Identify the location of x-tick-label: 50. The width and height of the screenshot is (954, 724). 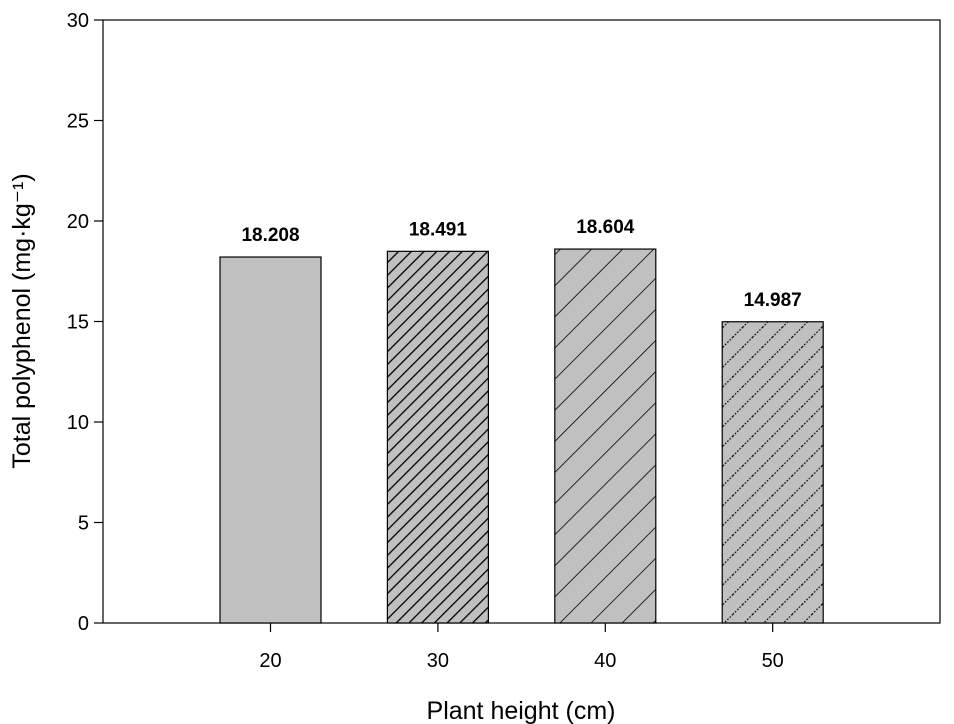
(773, 661).